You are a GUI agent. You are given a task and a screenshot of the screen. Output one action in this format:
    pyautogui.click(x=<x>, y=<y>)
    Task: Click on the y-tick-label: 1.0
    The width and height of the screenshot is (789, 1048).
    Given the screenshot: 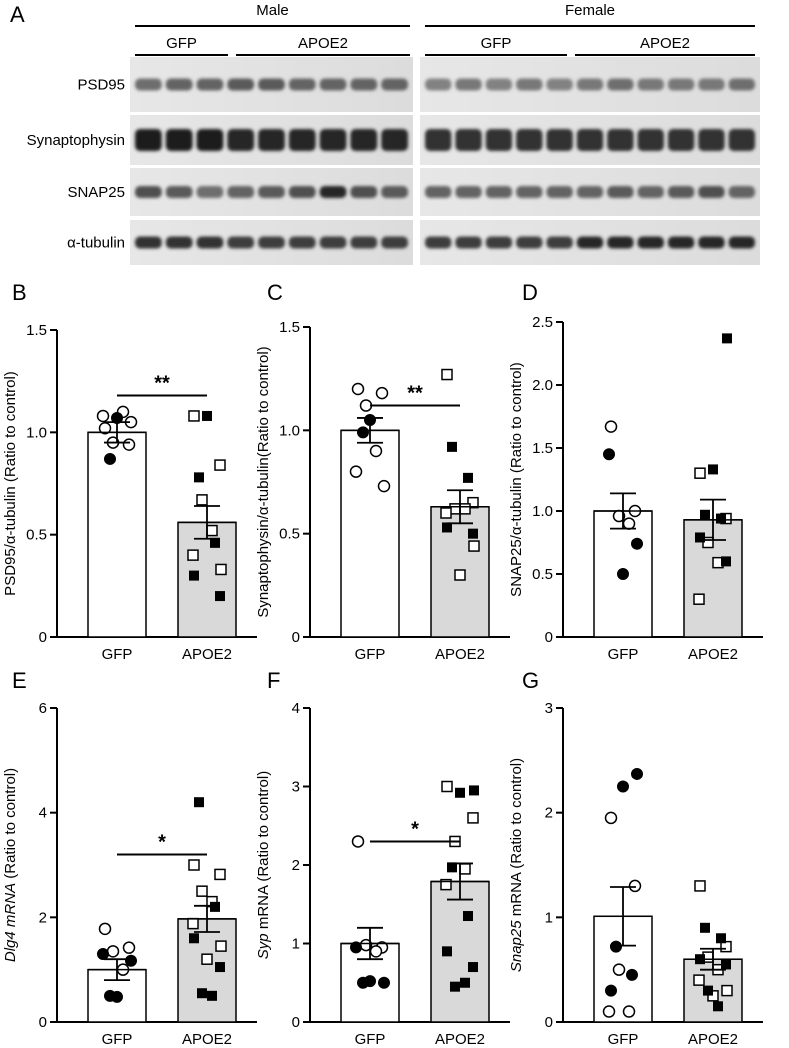 What is the action you would take?
    pyautogui.click(x=289, y=430)
    